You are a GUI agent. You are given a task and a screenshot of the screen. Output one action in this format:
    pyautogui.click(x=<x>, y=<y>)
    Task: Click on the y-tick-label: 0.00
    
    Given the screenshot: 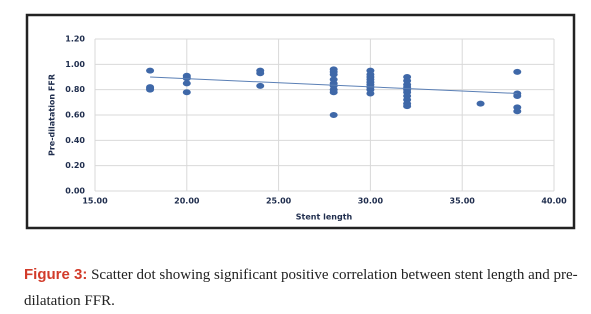 What is the action you would take?
    pyautogui.click(x=75, y=191)
    